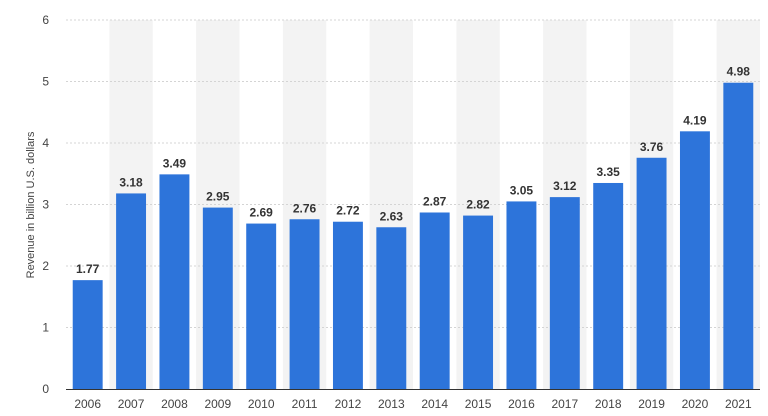  What do you see at coordinates (174, 404) in the screenshot?
I see `x-tick-label-2008: 2008` at bounding box center [174, 404].